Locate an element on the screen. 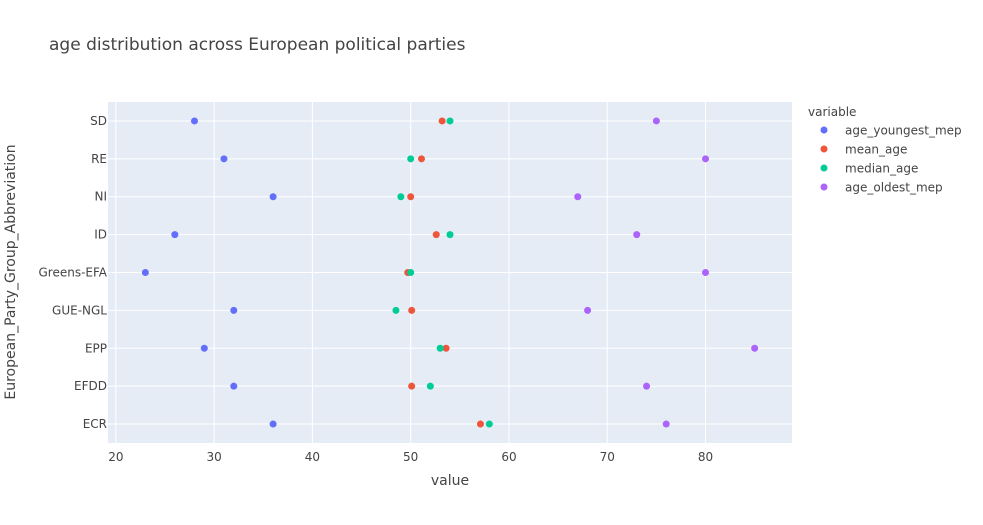 The height and width of the screenshot is (525, 983). legend-item-median-age: median_age is located at coordinates (869, 169).